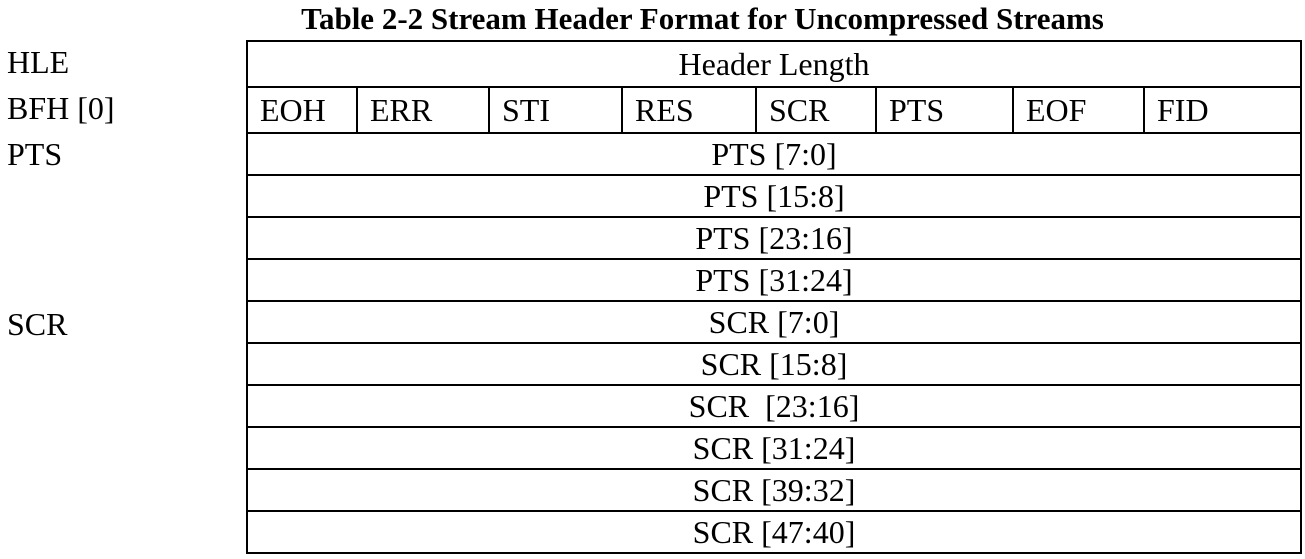 The height and width of the screenshot is (559, 1305). I want to click on bit-cell-eoh: EOH, so click(302, 110).